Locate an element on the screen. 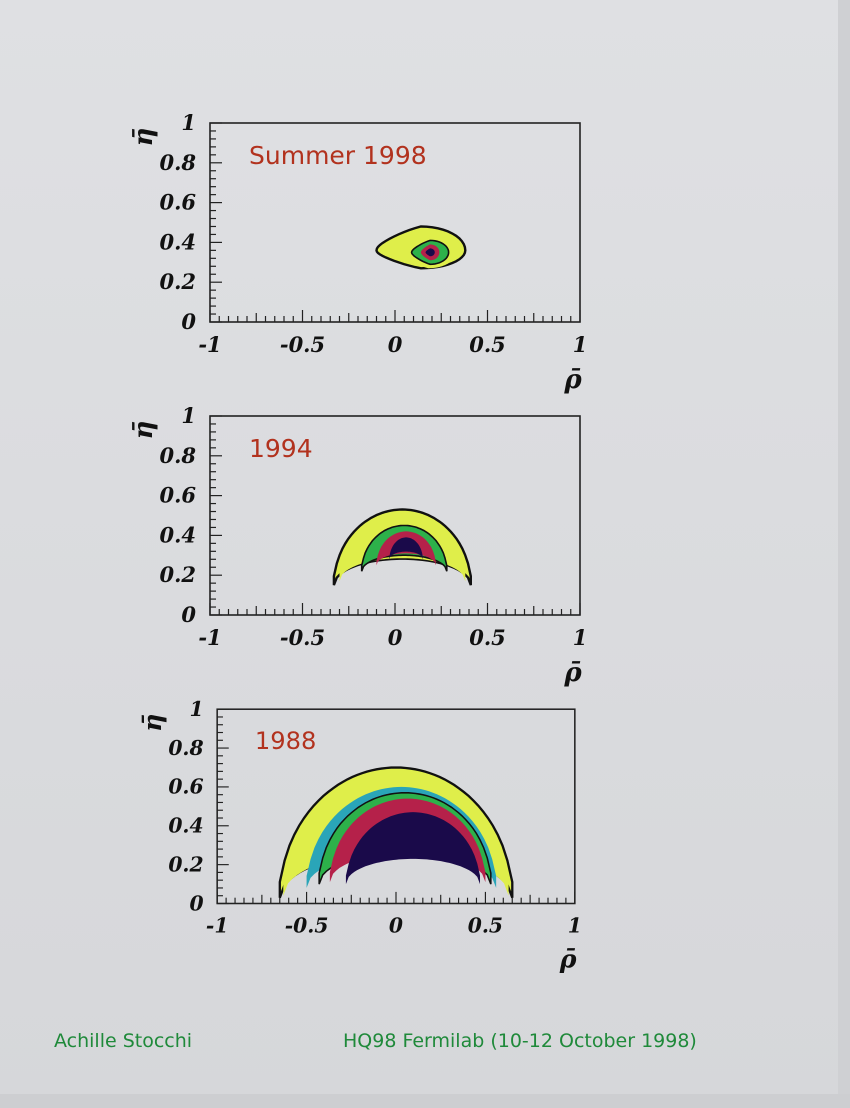 The width and height of the screenshot is (850, 1108). chart-panel-1994: -1 -0.5 0 0.5 1 0 0.2 0.4 0.6 0.8 1 ρ̄ η̄ 1994 is located at coordinates (358, 545).